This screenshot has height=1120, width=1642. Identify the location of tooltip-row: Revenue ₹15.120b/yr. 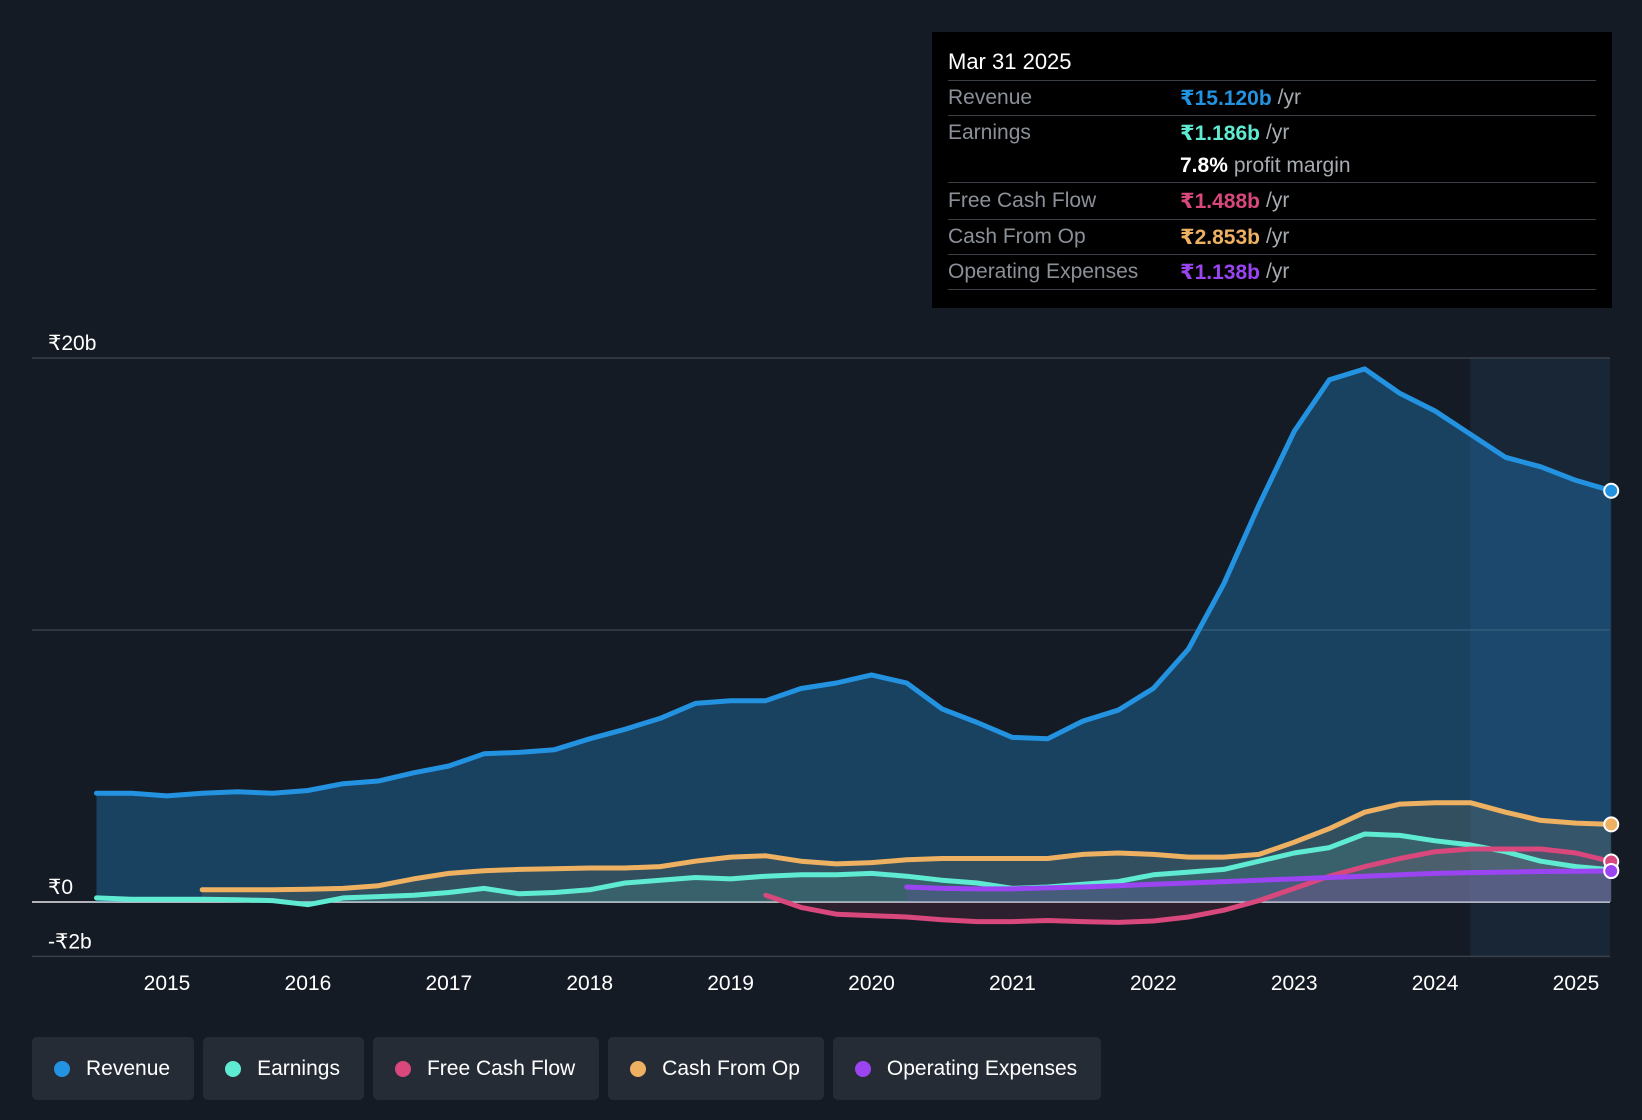
(1272, 98).